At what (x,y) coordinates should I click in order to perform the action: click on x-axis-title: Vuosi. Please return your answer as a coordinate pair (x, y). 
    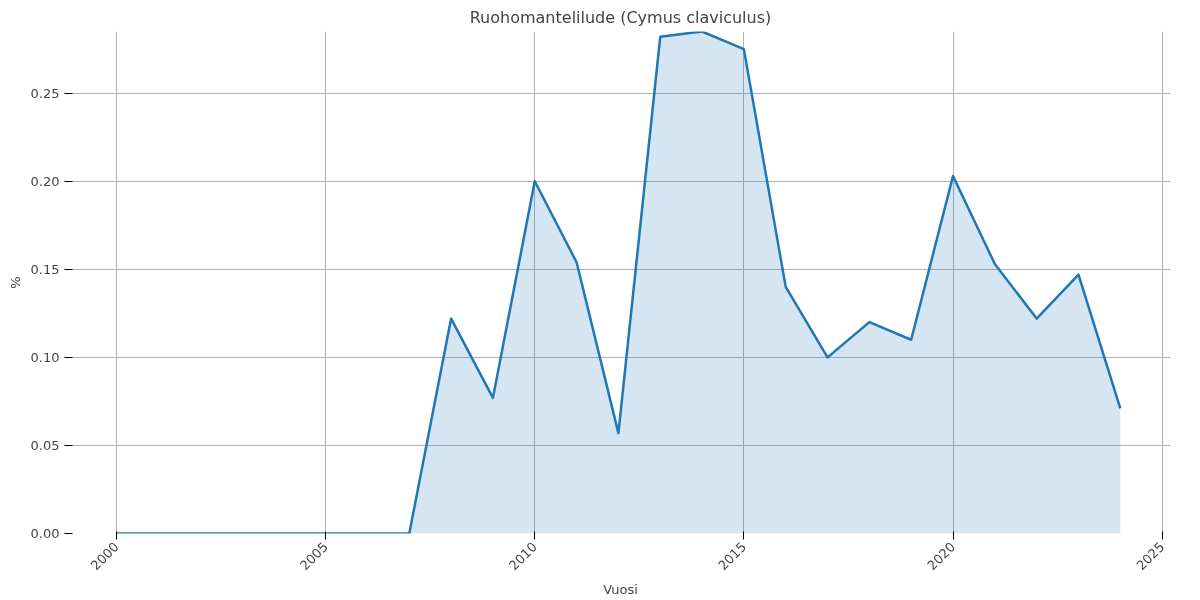
    Looking at the image, I should click on (620, 590).